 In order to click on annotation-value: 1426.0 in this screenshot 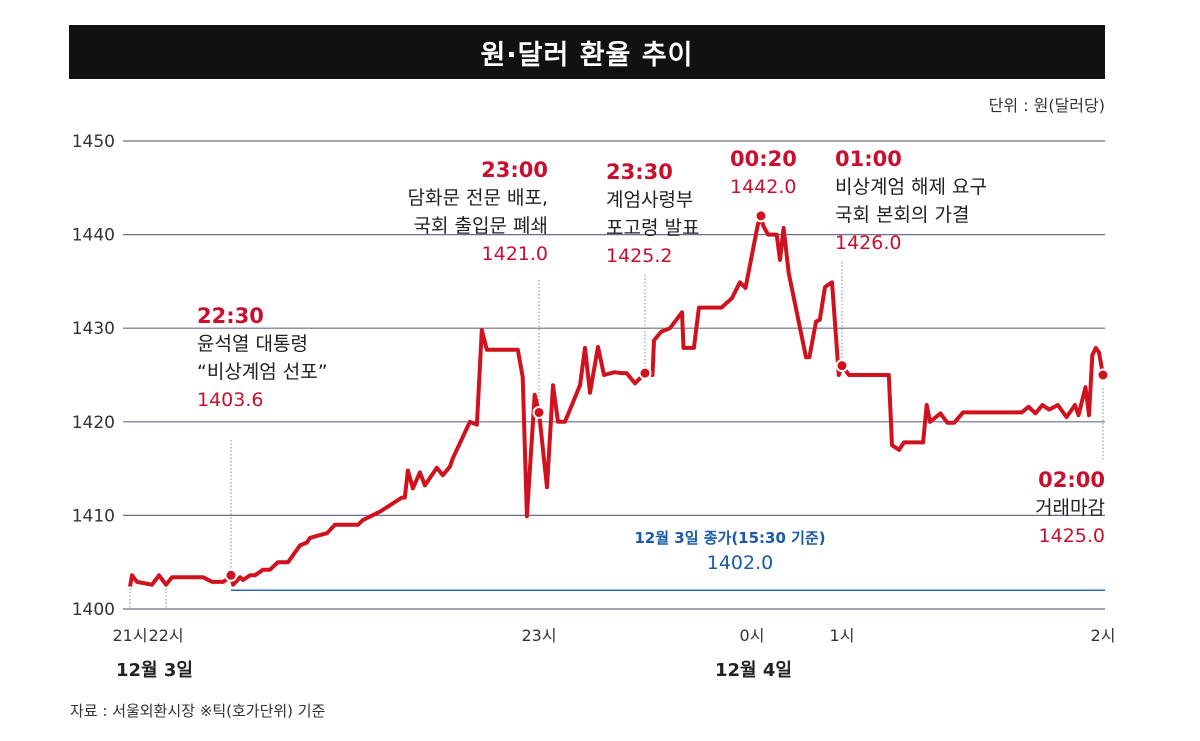, I will do `click(868, 243)`.